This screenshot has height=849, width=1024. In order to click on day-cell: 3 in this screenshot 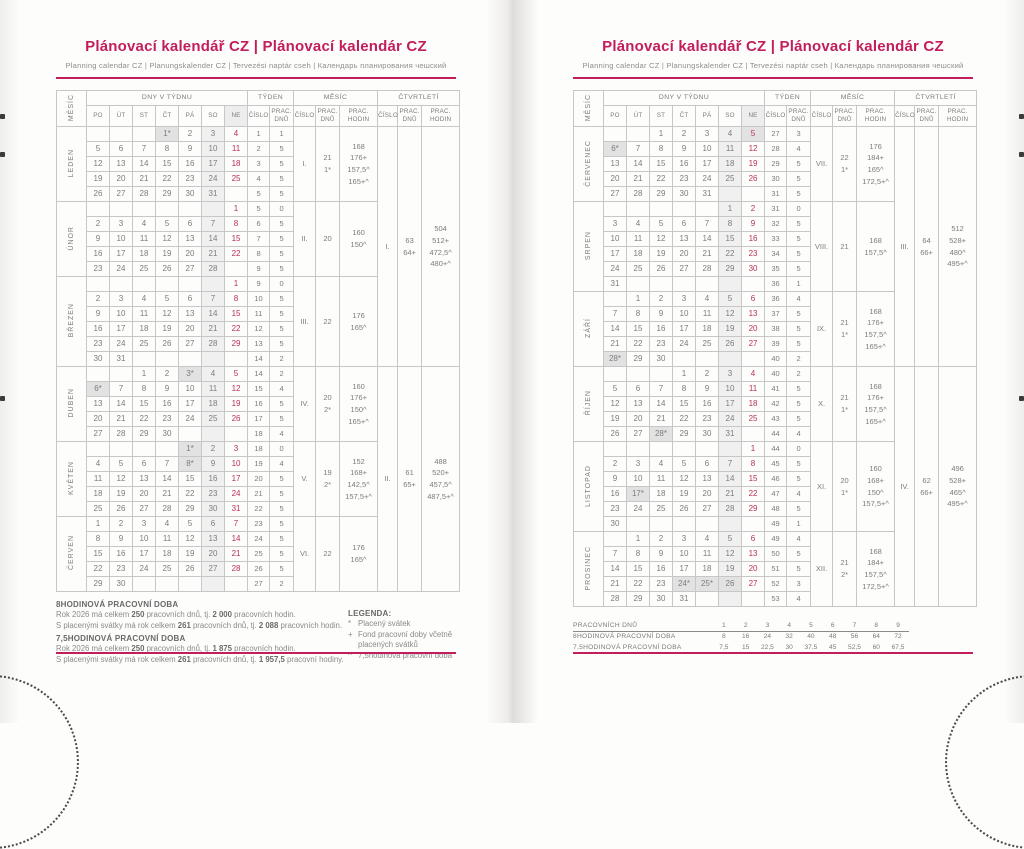, I will do `click(707, 134)`.